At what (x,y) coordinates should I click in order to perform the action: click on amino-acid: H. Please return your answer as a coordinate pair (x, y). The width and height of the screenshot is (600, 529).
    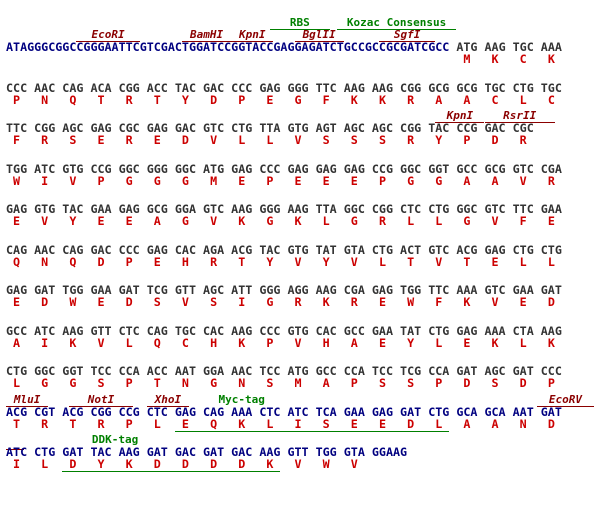
    Looking at the image, I should click on (185, 261).